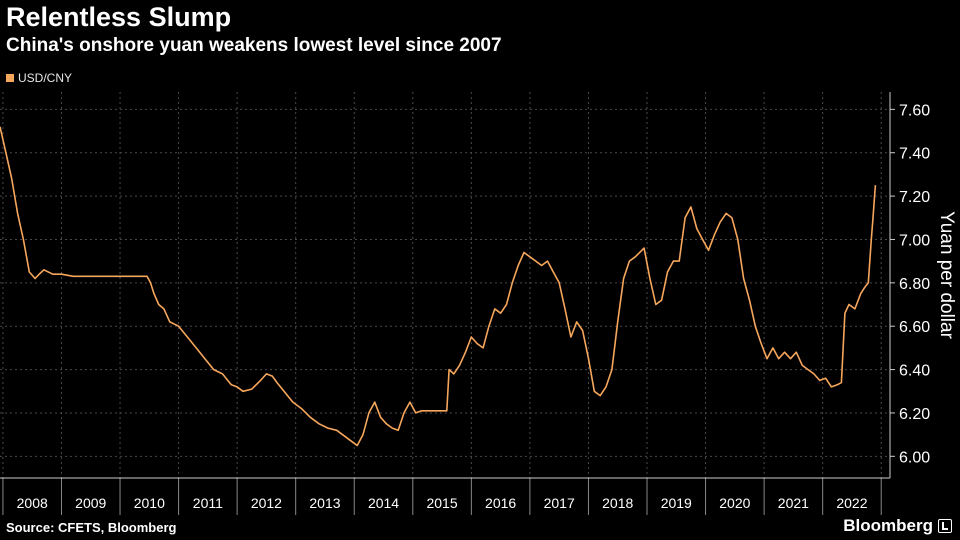 This screenshot has height=540, width=960. What do you see at coordinates (914, 457) in the screenshot?
I see `y-tick-label: 6.00` at bounding box center [914, 457].